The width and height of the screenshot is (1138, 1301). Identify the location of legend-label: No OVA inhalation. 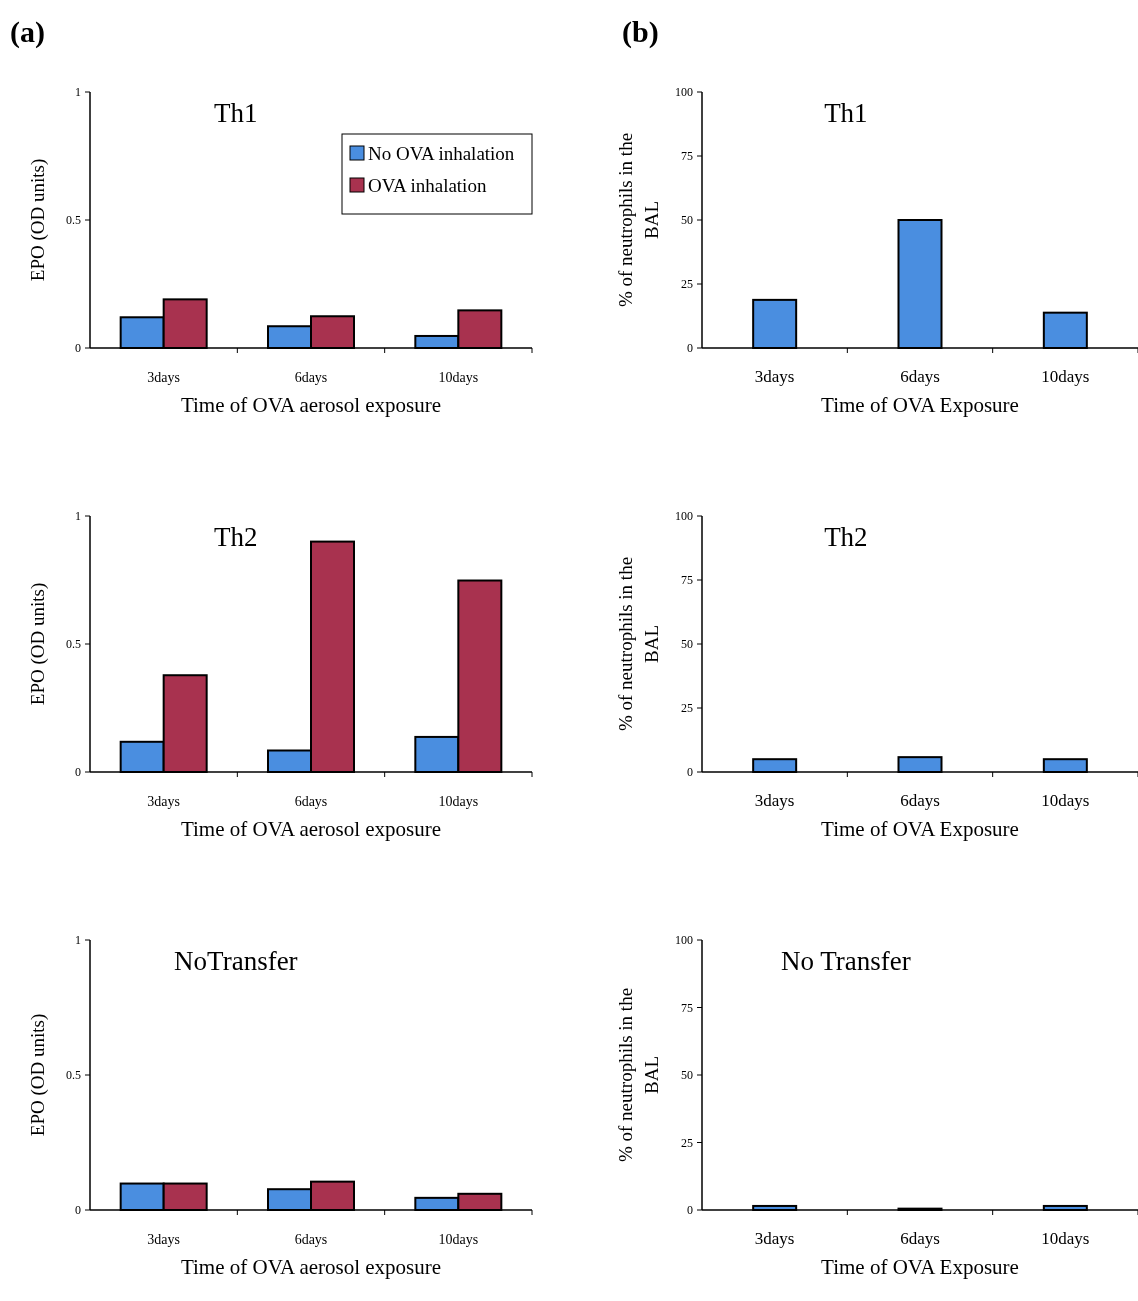
(441, 153).